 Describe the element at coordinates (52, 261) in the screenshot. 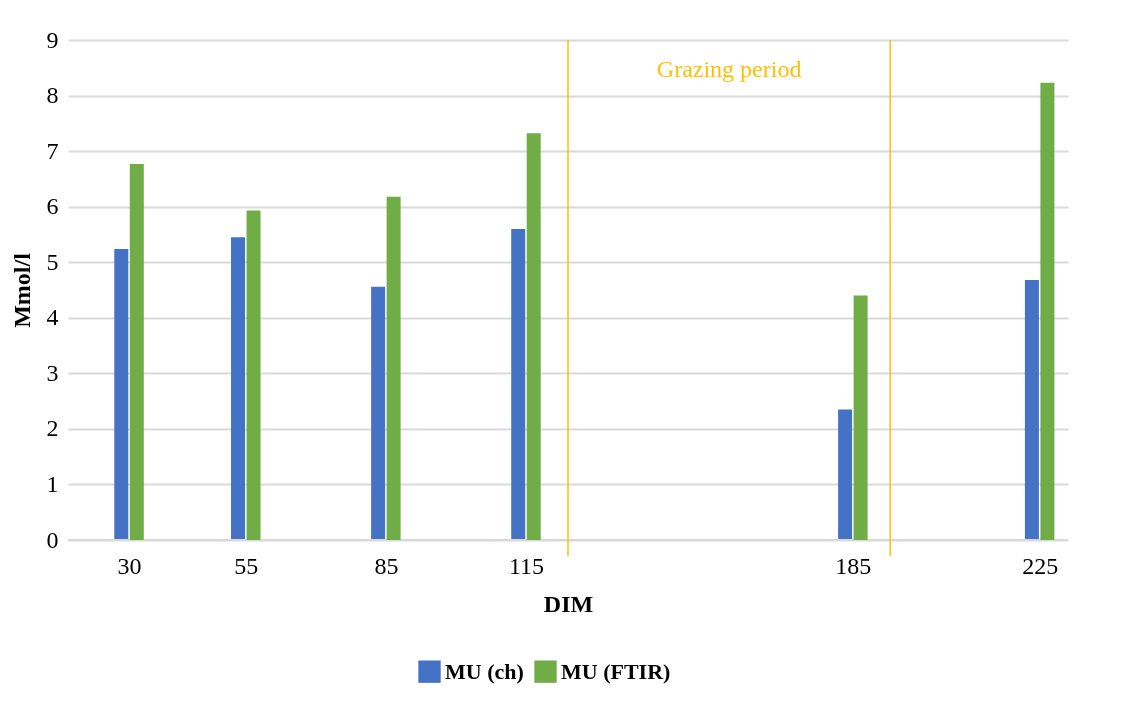

I see `y-tick-label: 5` at that location.